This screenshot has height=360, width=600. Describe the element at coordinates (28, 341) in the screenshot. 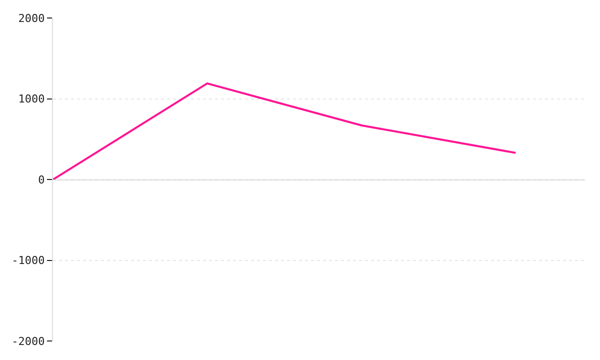

I see `y-tick-label: -2000` at that location.